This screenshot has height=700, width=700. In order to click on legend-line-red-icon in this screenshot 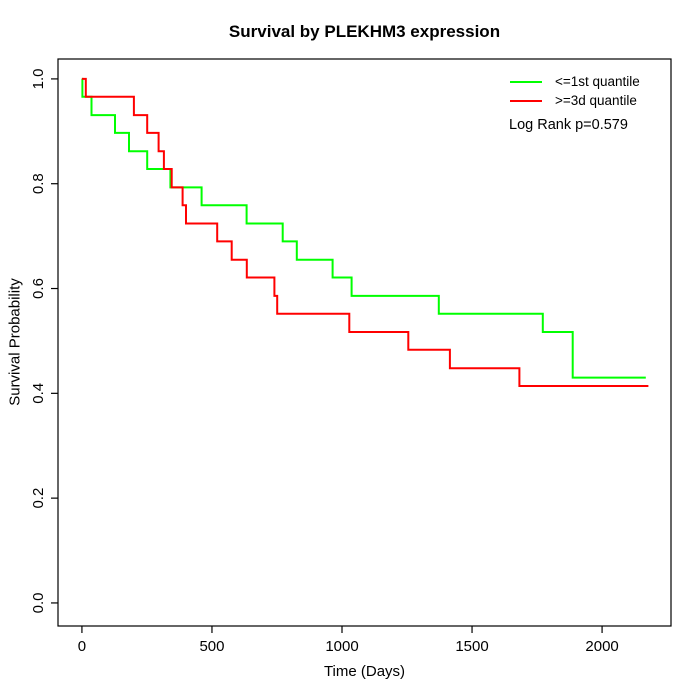, I will do `click(526, 100)`.